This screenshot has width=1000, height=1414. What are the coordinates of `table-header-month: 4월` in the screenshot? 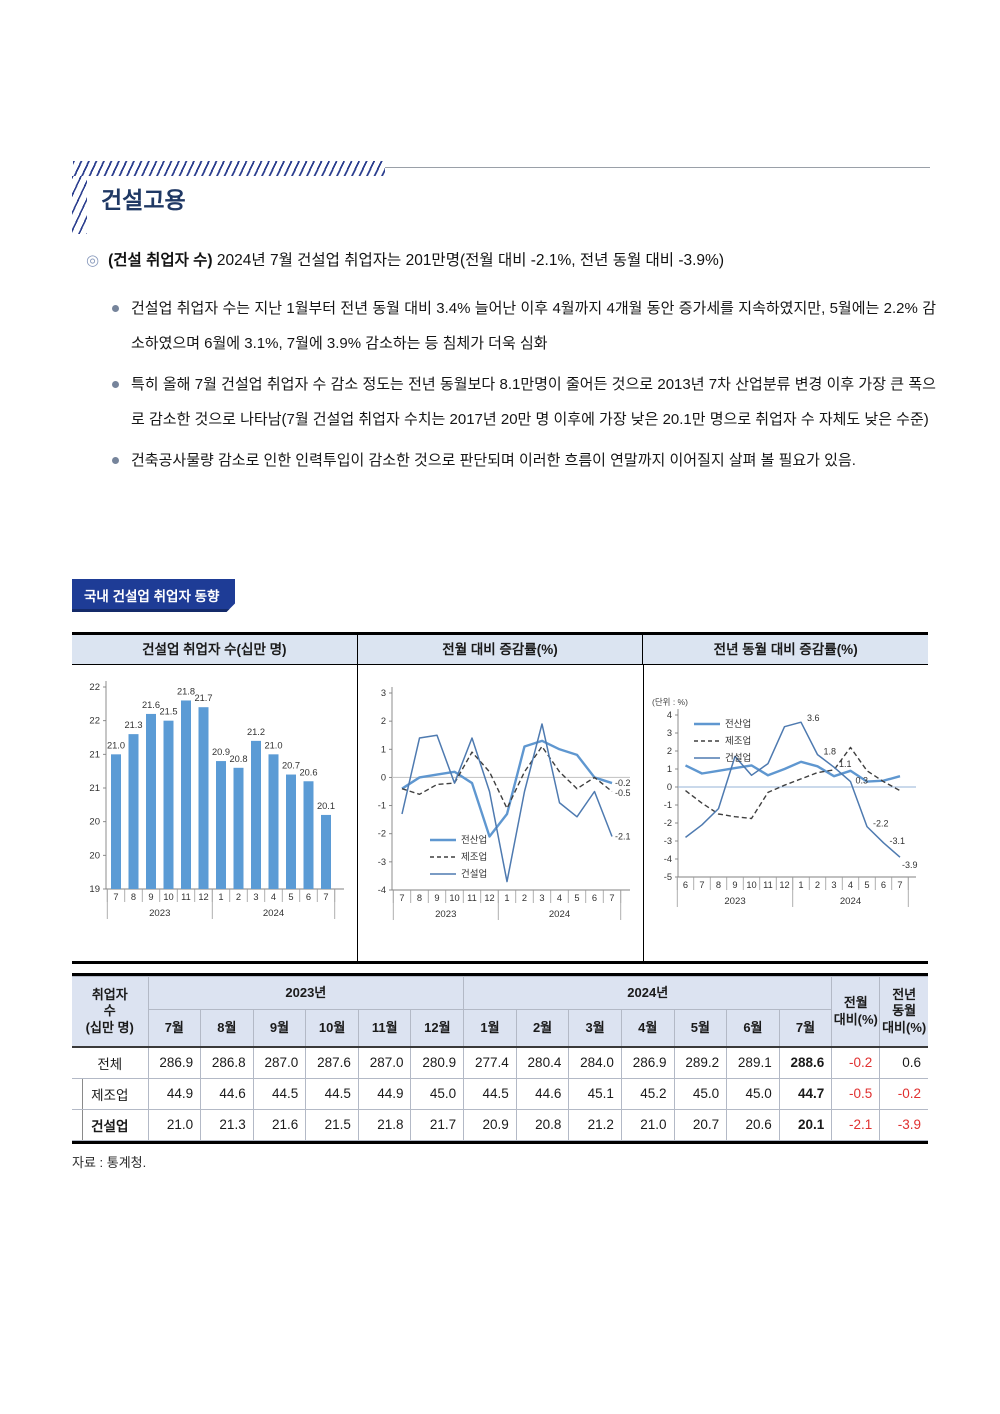 It's located at (647, 1028).